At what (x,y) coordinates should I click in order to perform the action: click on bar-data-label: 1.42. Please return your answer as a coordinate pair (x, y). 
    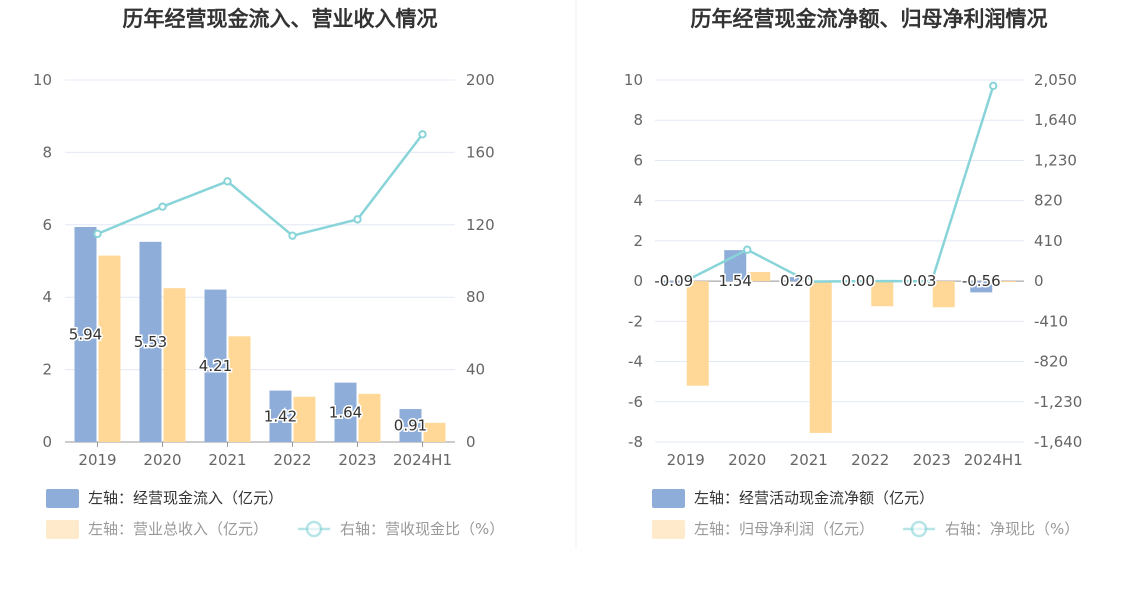
    Looking at the image, I should click on (280, 416).